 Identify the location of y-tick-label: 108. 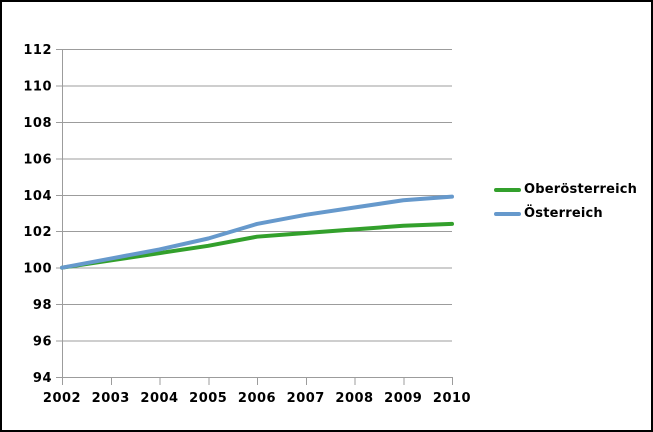
(37, 123).